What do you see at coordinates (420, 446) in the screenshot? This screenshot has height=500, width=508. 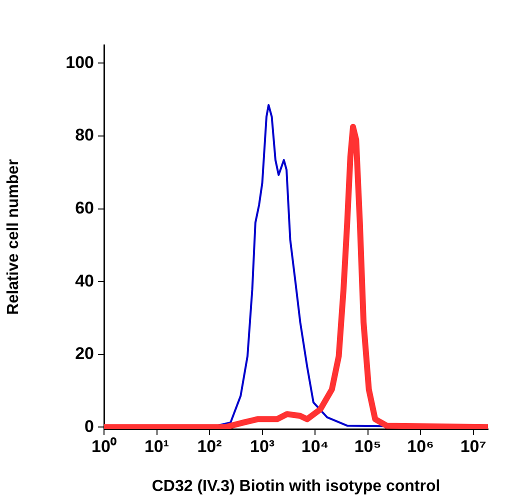 I see `x-tick-label: 10⁶` at bounding box center [420, 446].